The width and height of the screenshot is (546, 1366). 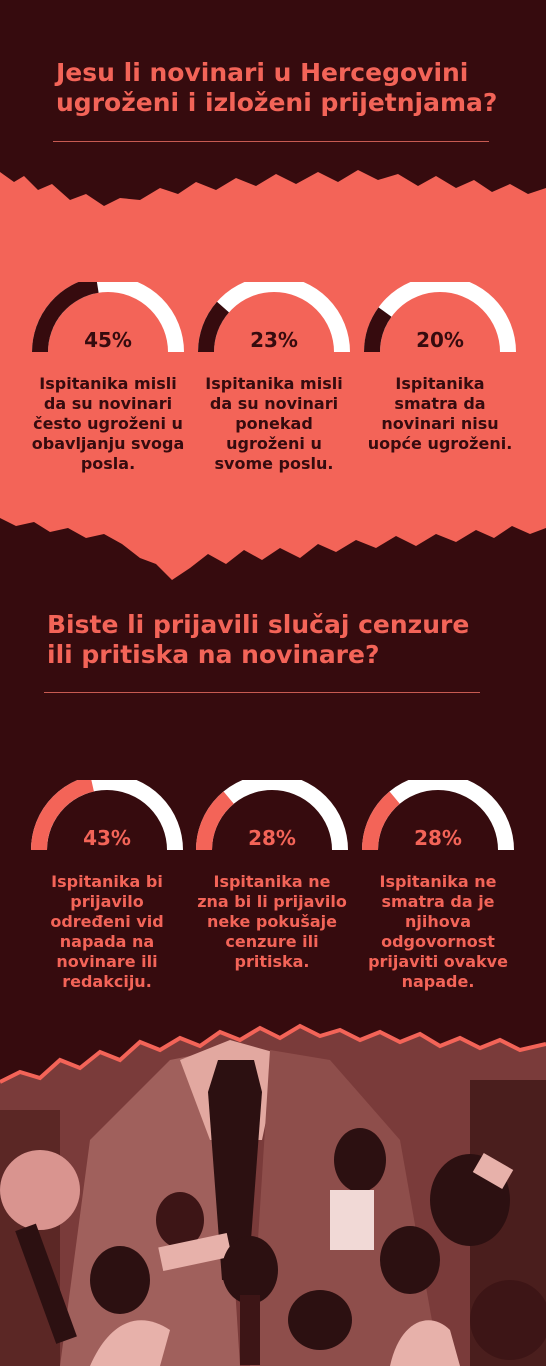 I want to click on description-line: svome poslu., so click(x=274, y=463).